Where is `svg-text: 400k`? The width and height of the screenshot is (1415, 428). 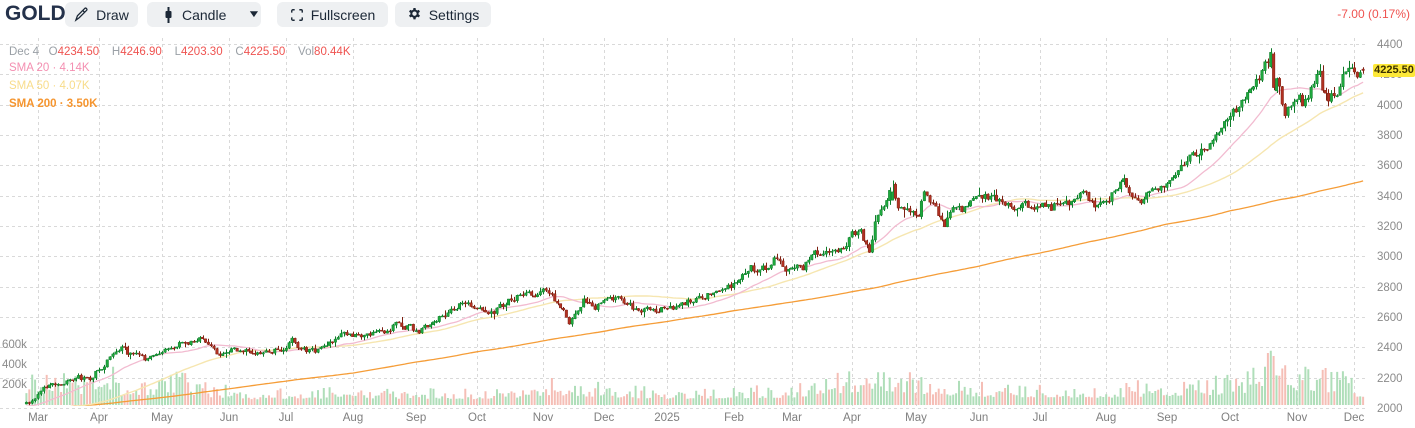 svg-text: 400k is located at coordinates (14, 365).